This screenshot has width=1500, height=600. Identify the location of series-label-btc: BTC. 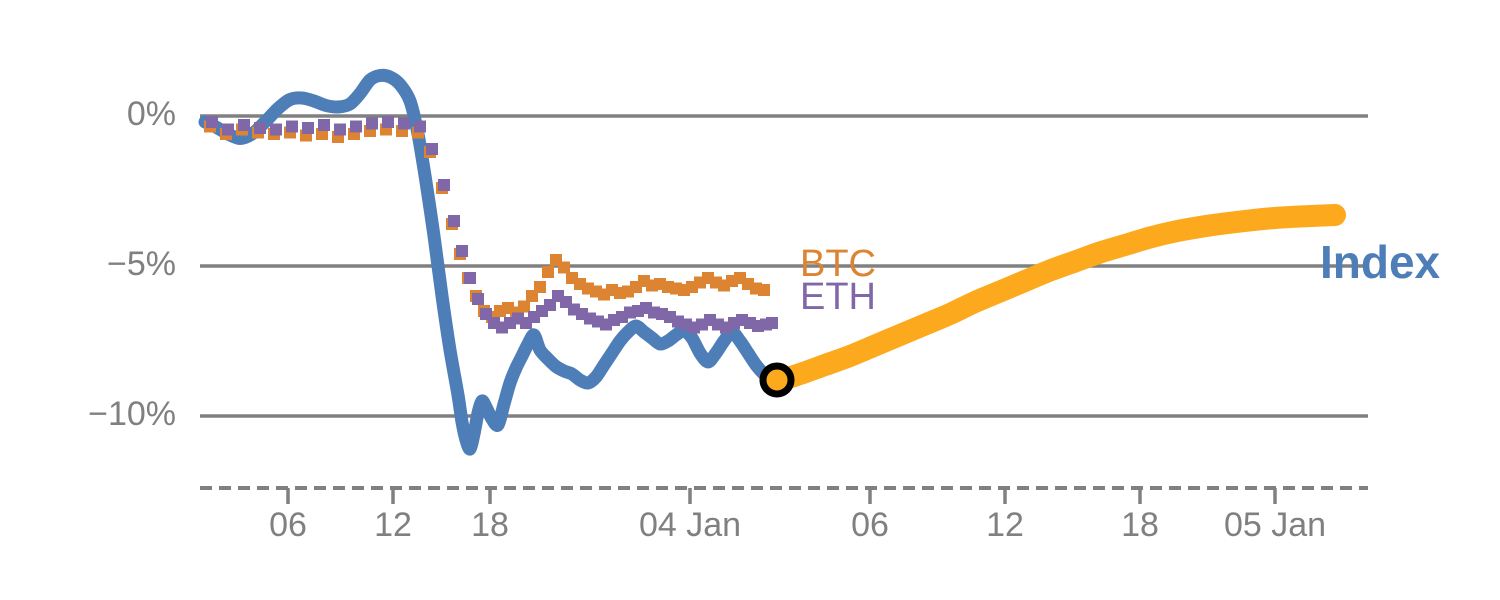
(838, 264).